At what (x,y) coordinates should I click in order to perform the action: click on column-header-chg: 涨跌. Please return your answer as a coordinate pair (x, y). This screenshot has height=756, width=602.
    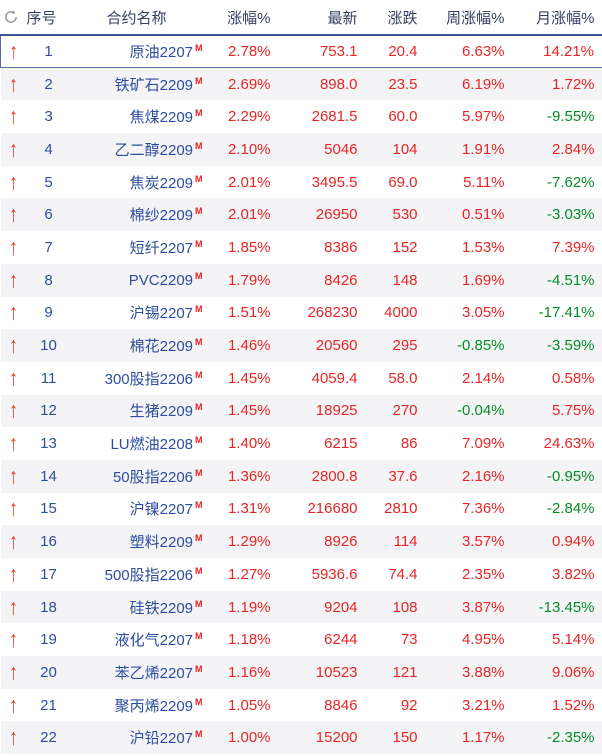
    Looking at the image, I should click on (395, 18).